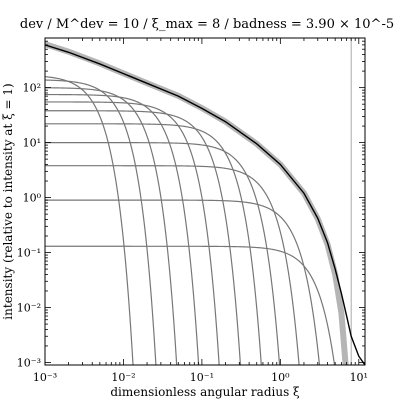  What do you see at coordinates (123, 377) in the screenshot?
I see `x-tick-label: 10⁻²` at bounding box center [123, 377].